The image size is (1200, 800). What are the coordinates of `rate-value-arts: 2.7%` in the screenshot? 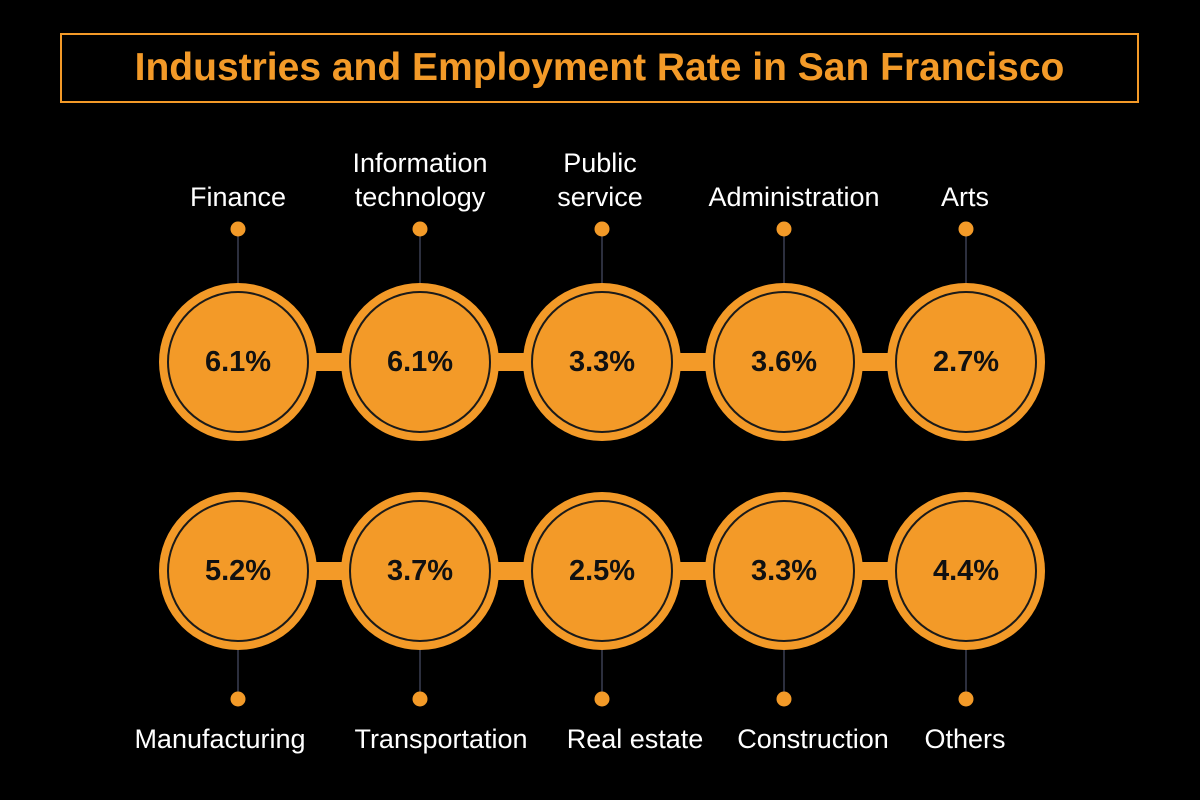 It's located at (966, 362).